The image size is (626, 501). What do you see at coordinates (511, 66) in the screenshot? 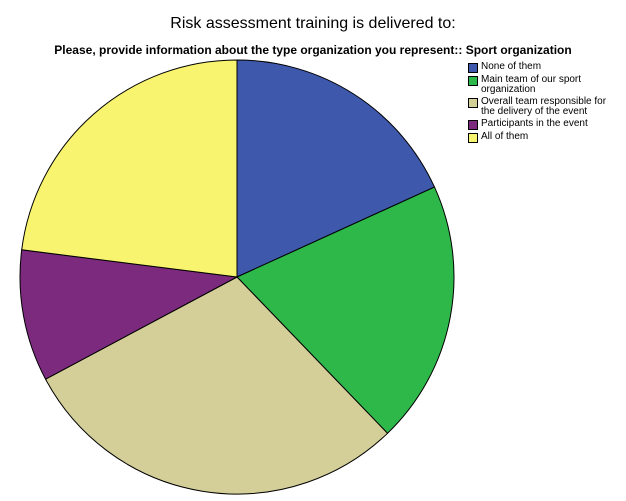
I see `legend-label: None of them` at bounding box center [511, 66].